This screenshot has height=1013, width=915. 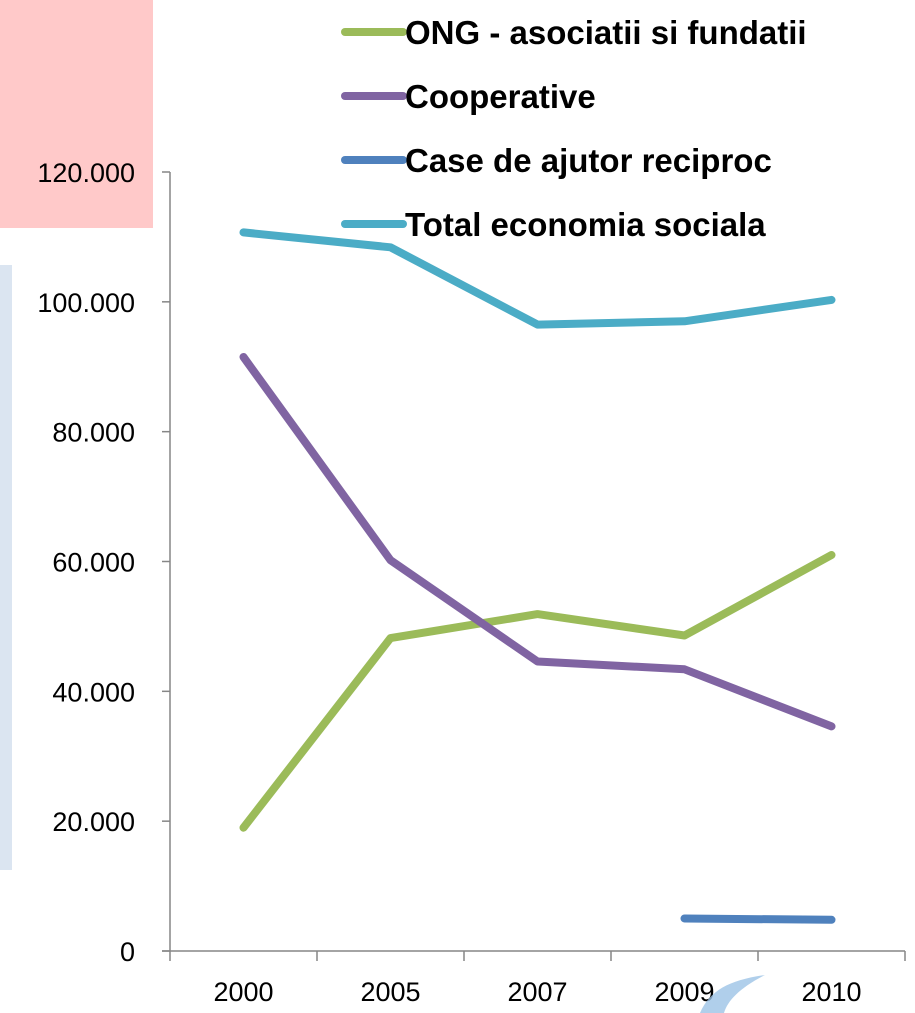 What do you see at coordinates (537, 992) in the screenshot?
I see `x-tick-label: 2007` at bounding box center [537, 992].